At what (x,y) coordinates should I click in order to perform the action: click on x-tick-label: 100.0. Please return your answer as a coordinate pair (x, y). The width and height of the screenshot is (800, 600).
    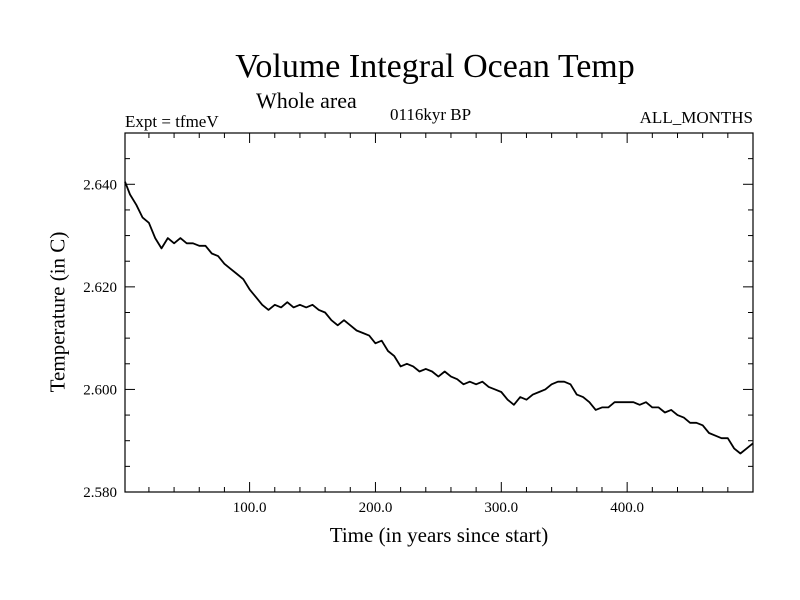
    Looking at the image, I should click on (250, 508).